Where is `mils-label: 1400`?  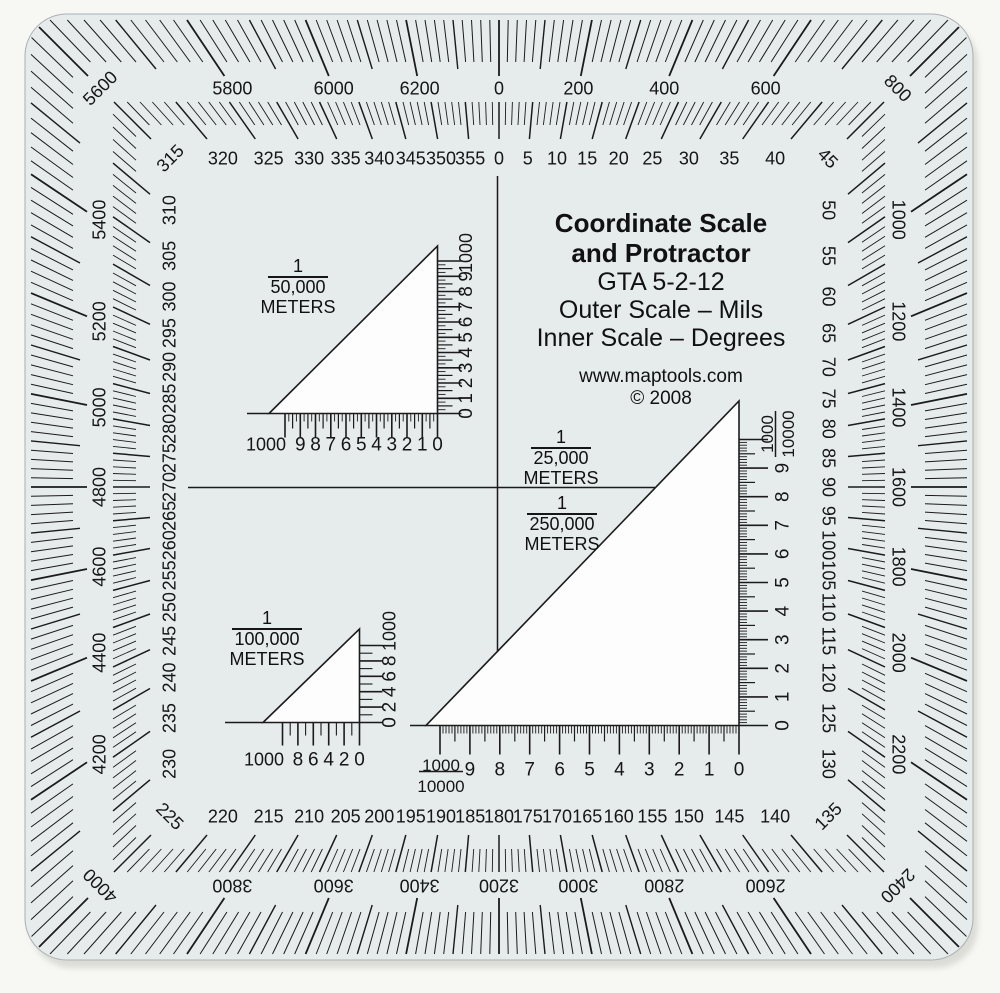
mils-label: 1400 is located at coordinates (899, 407).